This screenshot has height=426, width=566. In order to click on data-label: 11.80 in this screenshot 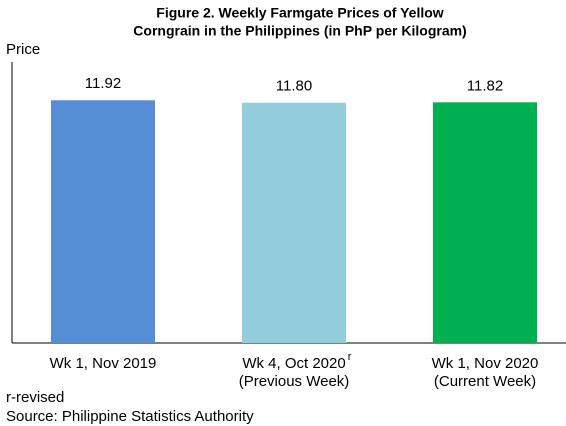, I will do `click(294, 86)`.